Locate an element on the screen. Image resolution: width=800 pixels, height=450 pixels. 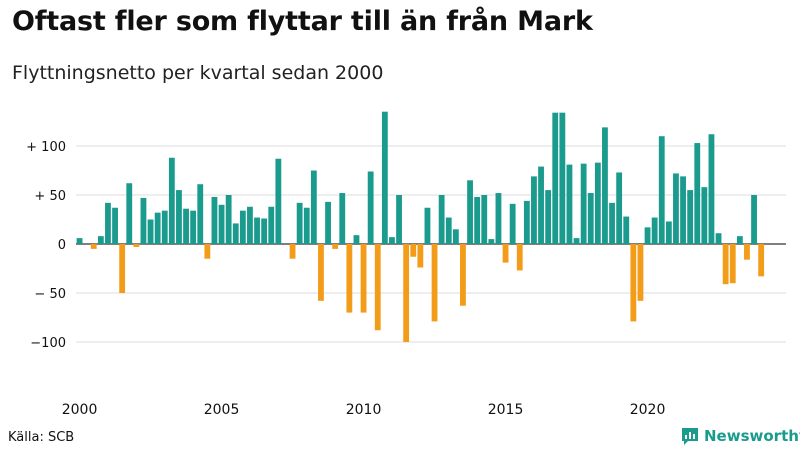
x-tick-label: 2010 is located at coordinates (364, 410).